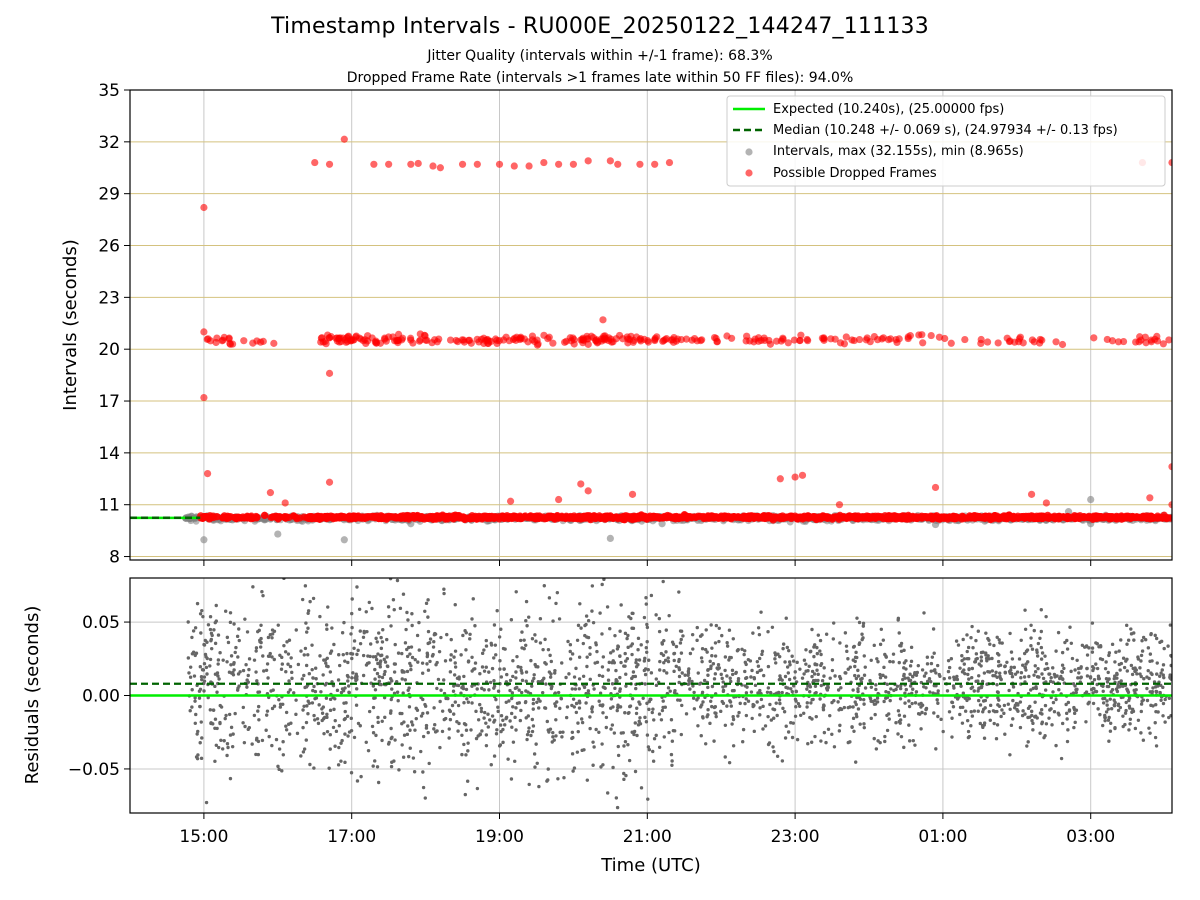 The width and height of the screenshot is (1200, 900). I want to click on top-y-tick-label: 32, so click(109, 143).